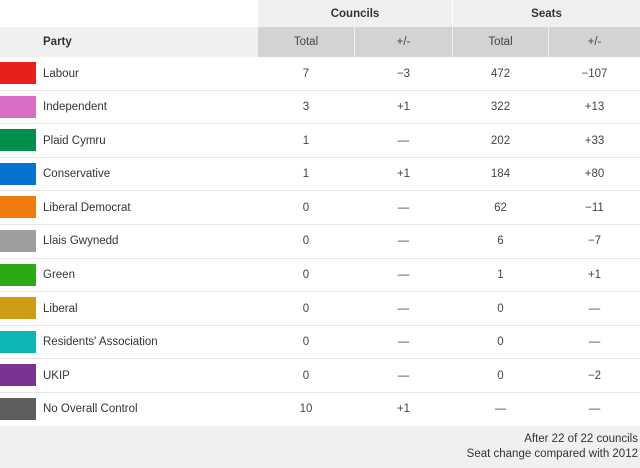 The width and height of the screenshot is (640, 468). Describe the element at coordinates (500, 42) in the screenshot. I see `seats-total-header: Total` at that location.